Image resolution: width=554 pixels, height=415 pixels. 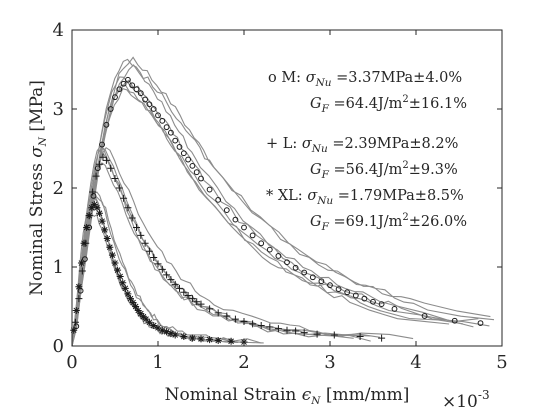 I want to click on replicate-curve-xl, so click(x=152, y=269).